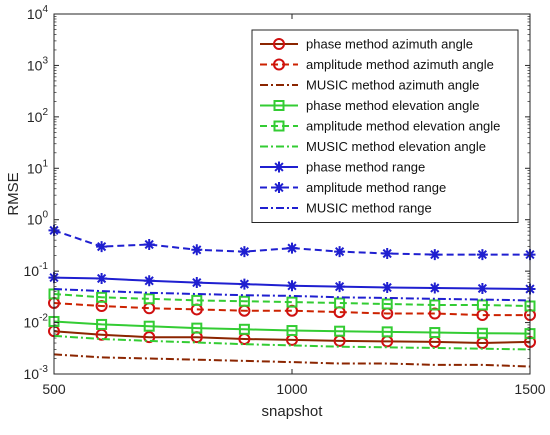 The width and height of the screenshot is (550, 435). I want to click on legend-item: phase method elevation angle, so click(369, 105).